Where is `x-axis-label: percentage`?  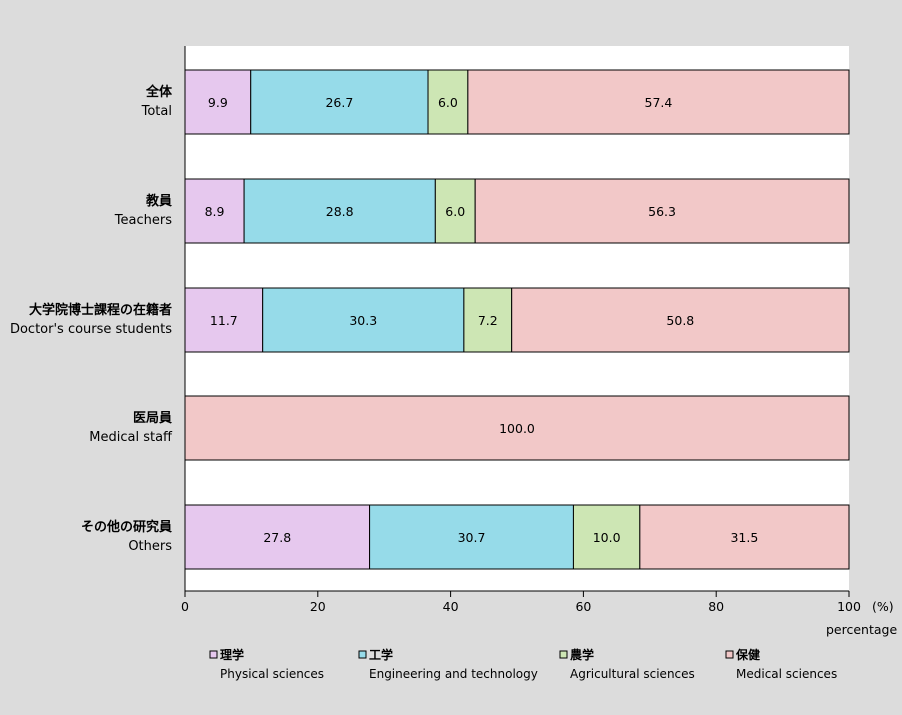 x-axis-label: percentage is located at coordinates (861, 629).